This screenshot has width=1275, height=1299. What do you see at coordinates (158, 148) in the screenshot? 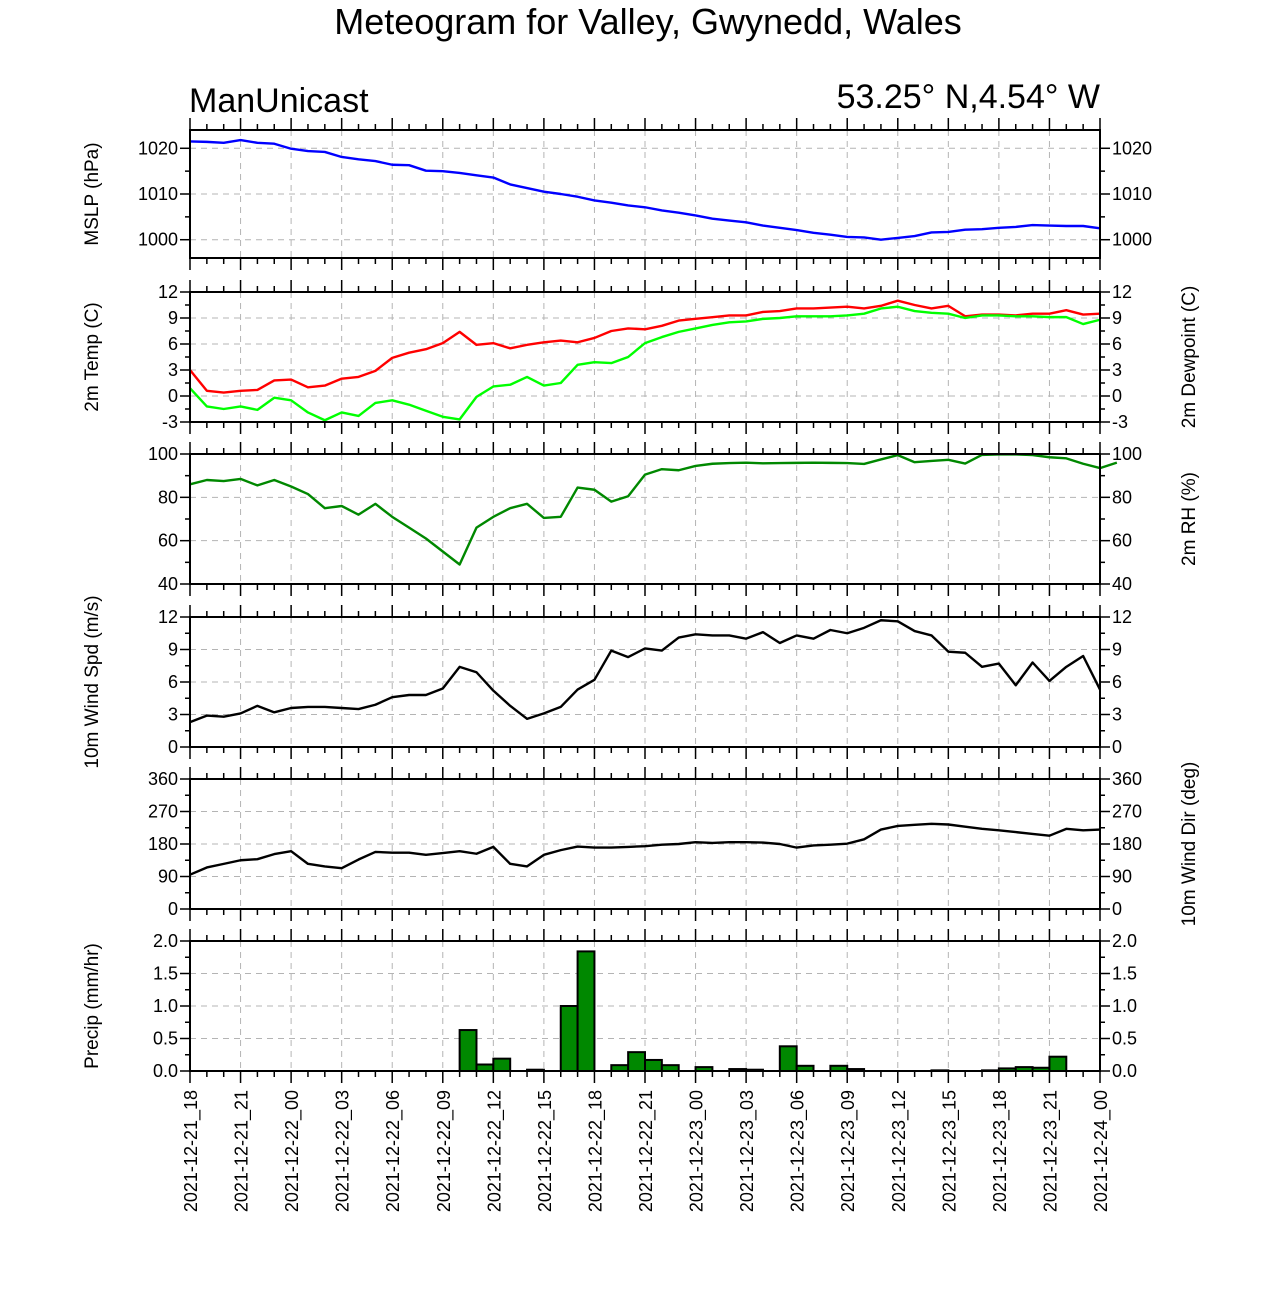
I see `y-tick-label-left: 1020` at bounding box center [158, 148].